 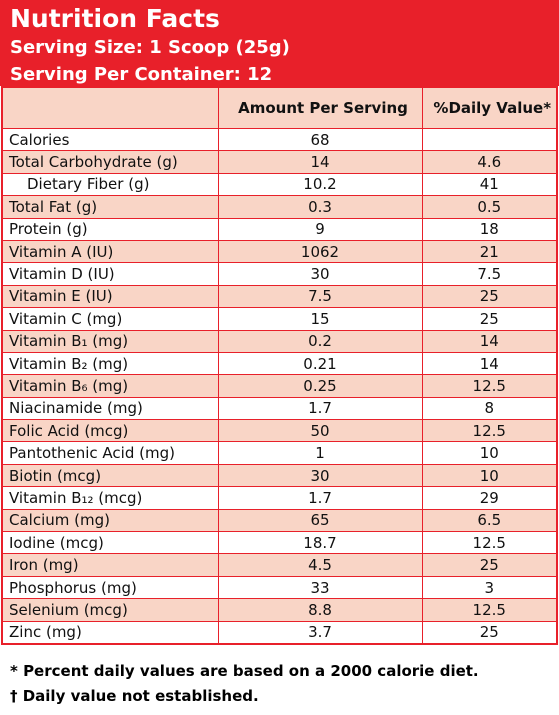 What do you see at coordinates (110, 274) in the screenshot?
I see `nutrient-name: Vitamin D (IU)` at bounding box center [110, 274].